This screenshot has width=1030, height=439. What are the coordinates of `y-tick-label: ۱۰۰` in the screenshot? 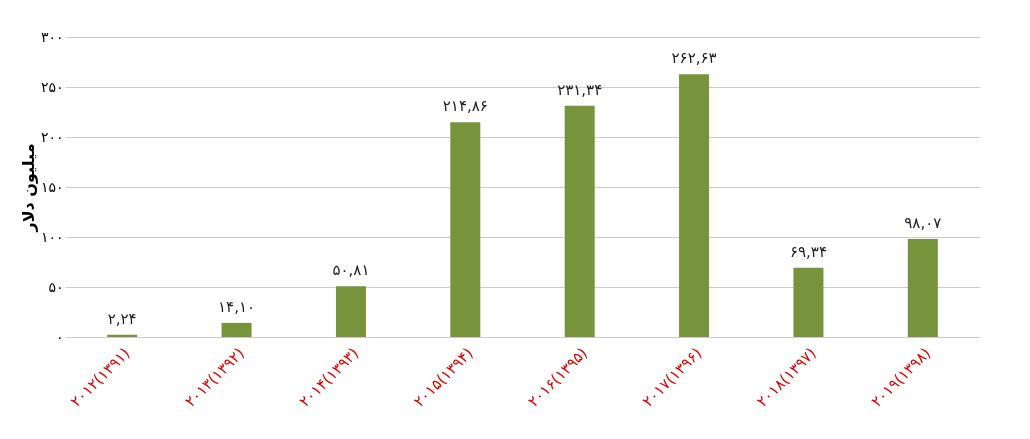 It's located at (52, 236).